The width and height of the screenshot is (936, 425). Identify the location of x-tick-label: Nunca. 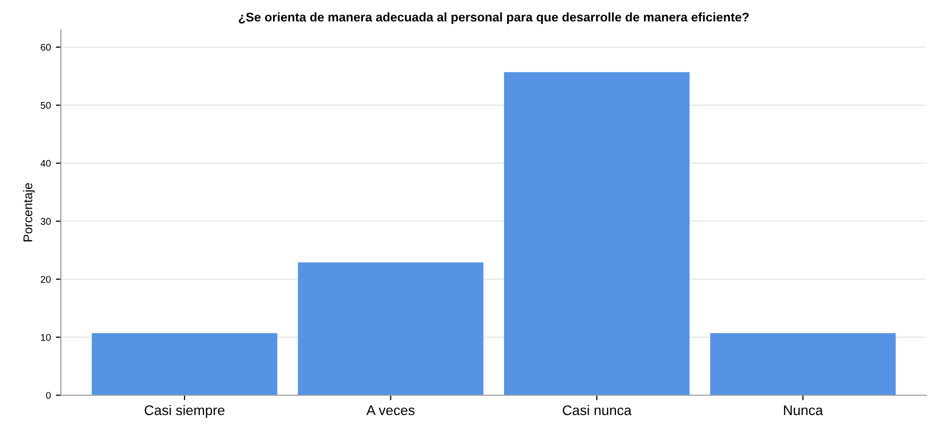
(804, 410).